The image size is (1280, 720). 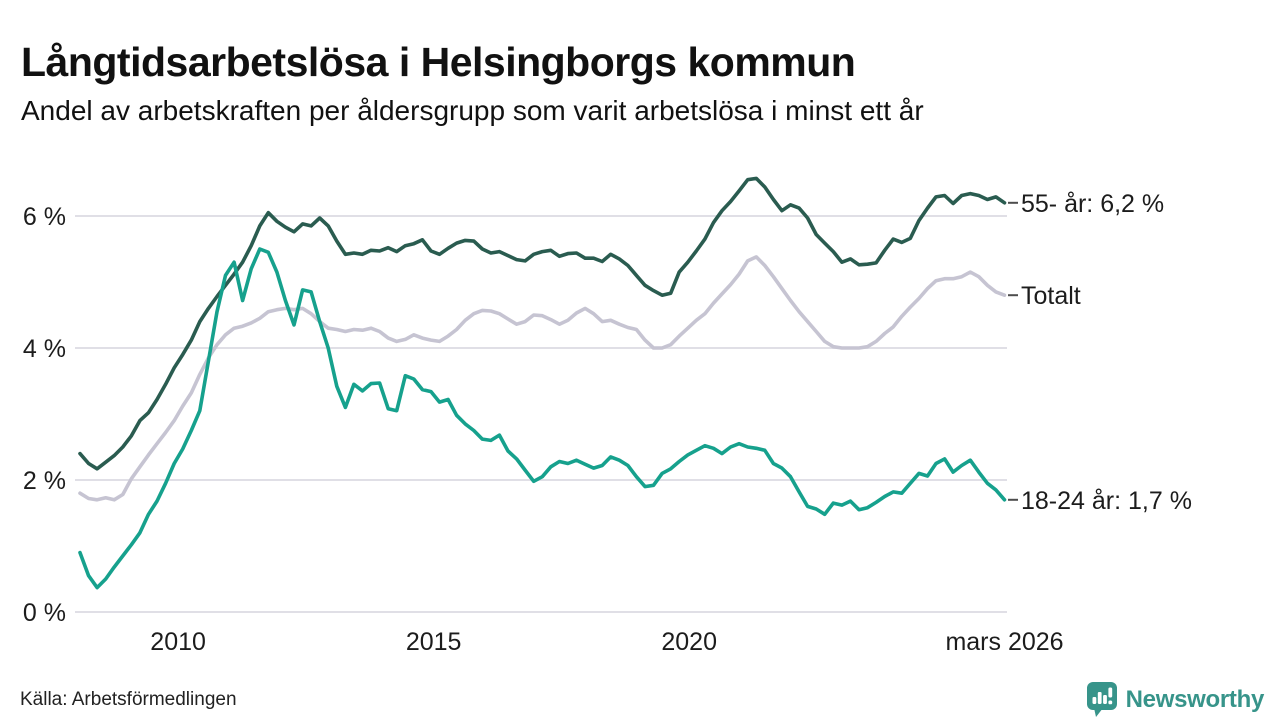 I want to click on x-tick-label: 2010, so click(x=178, y=642).